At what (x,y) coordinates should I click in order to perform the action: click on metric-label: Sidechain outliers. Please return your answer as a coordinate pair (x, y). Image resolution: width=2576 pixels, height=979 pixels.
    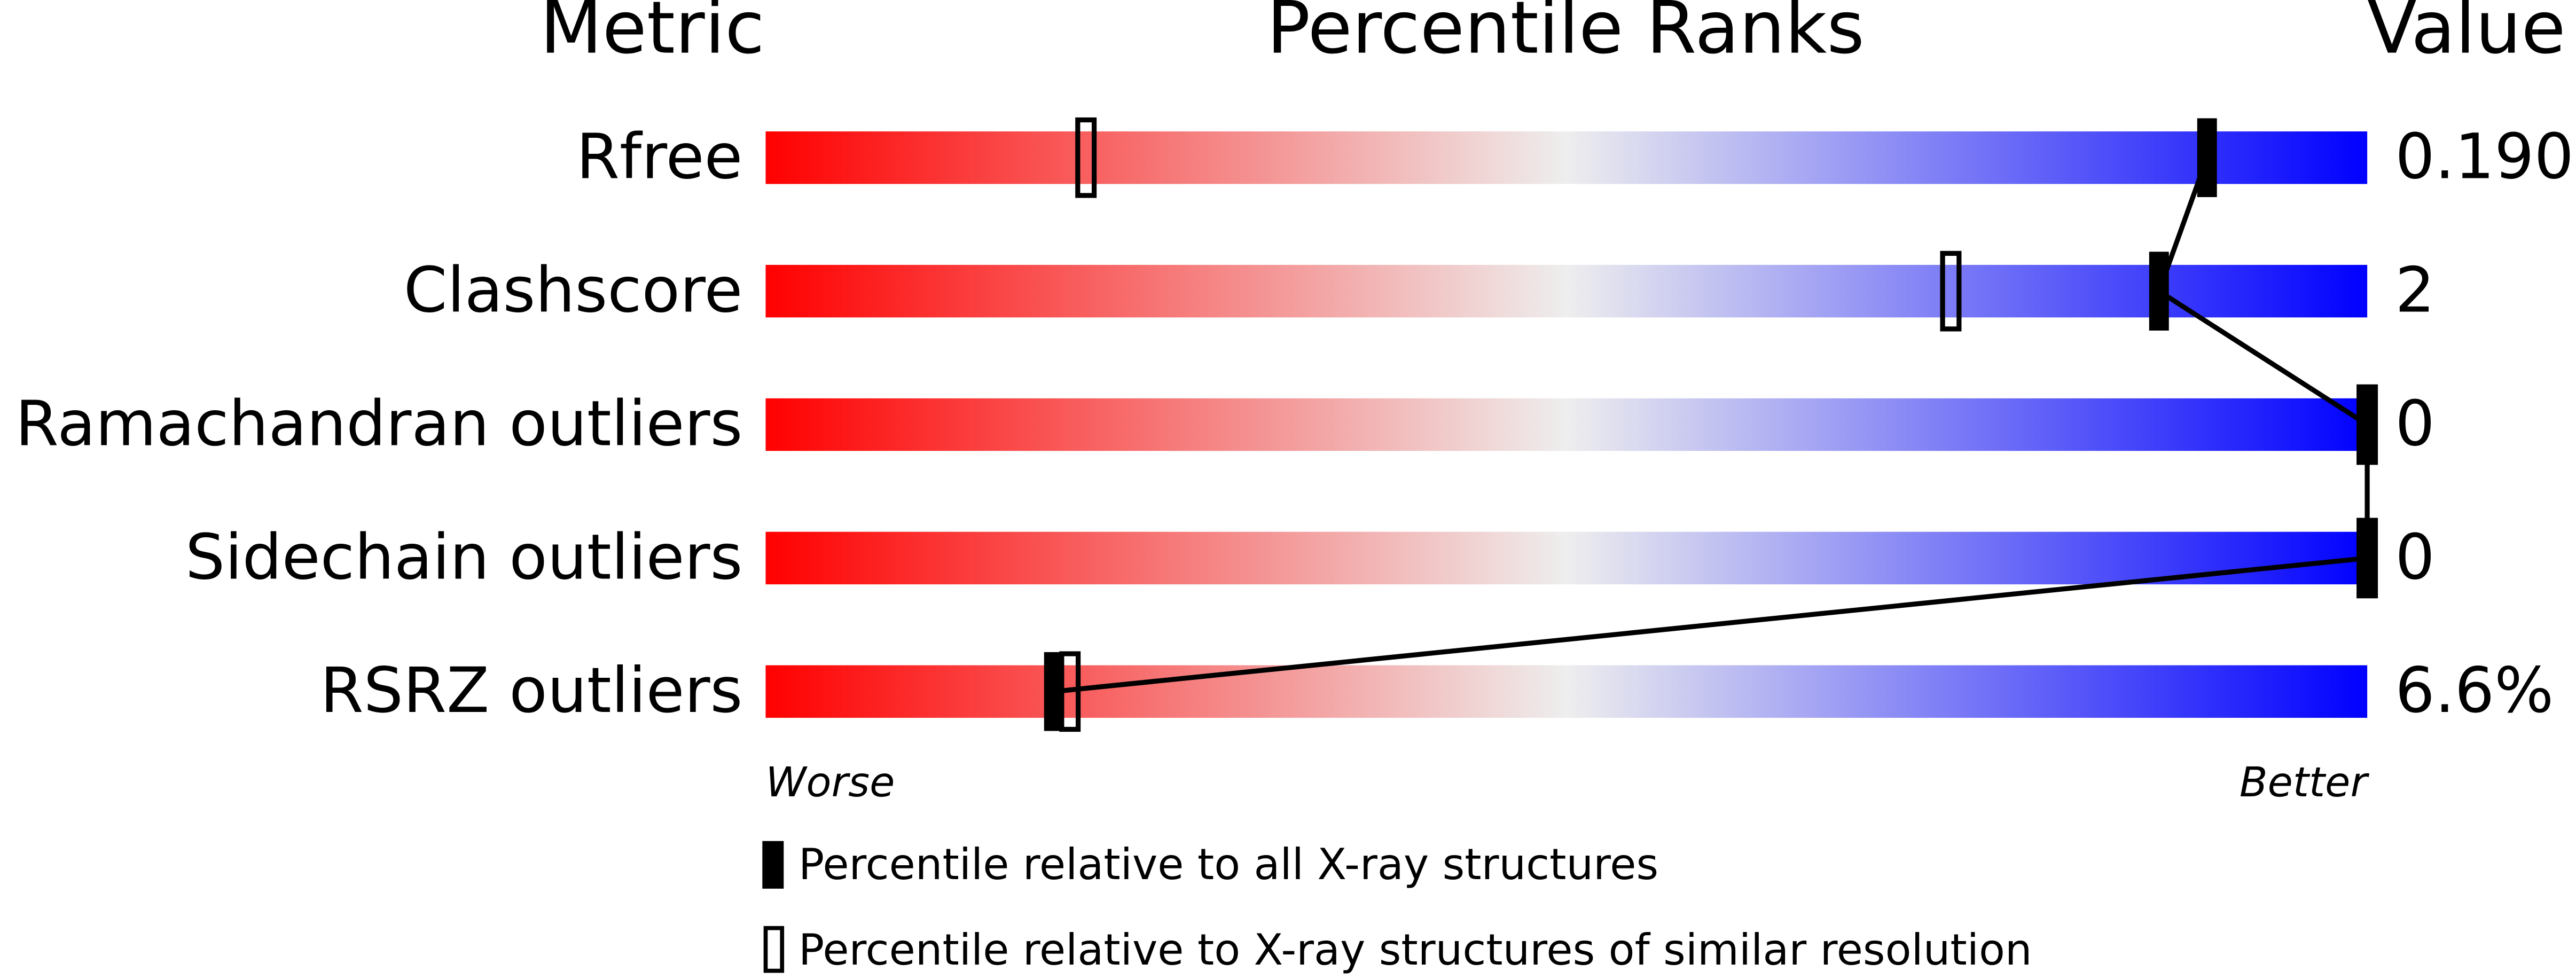
    Looking at the image, I should click on (463, 557).